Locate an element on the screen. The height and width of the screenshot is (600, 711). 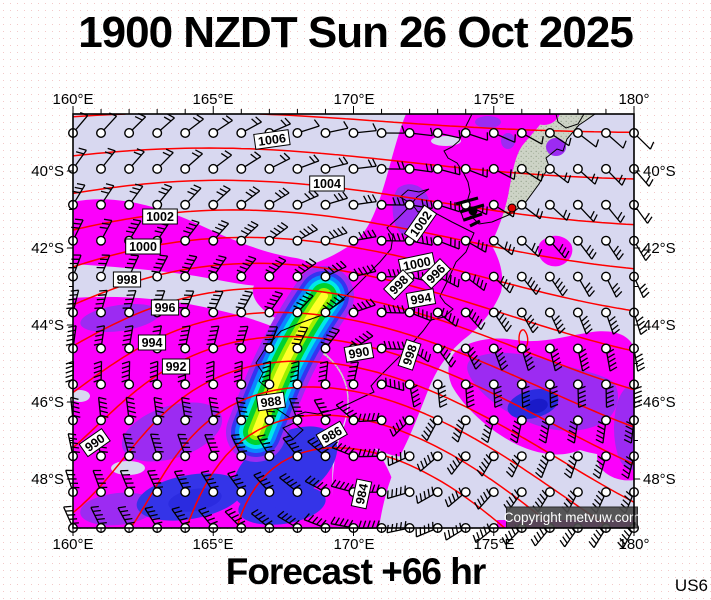
isobar-label: 984 is located at coordinates (361, 494).